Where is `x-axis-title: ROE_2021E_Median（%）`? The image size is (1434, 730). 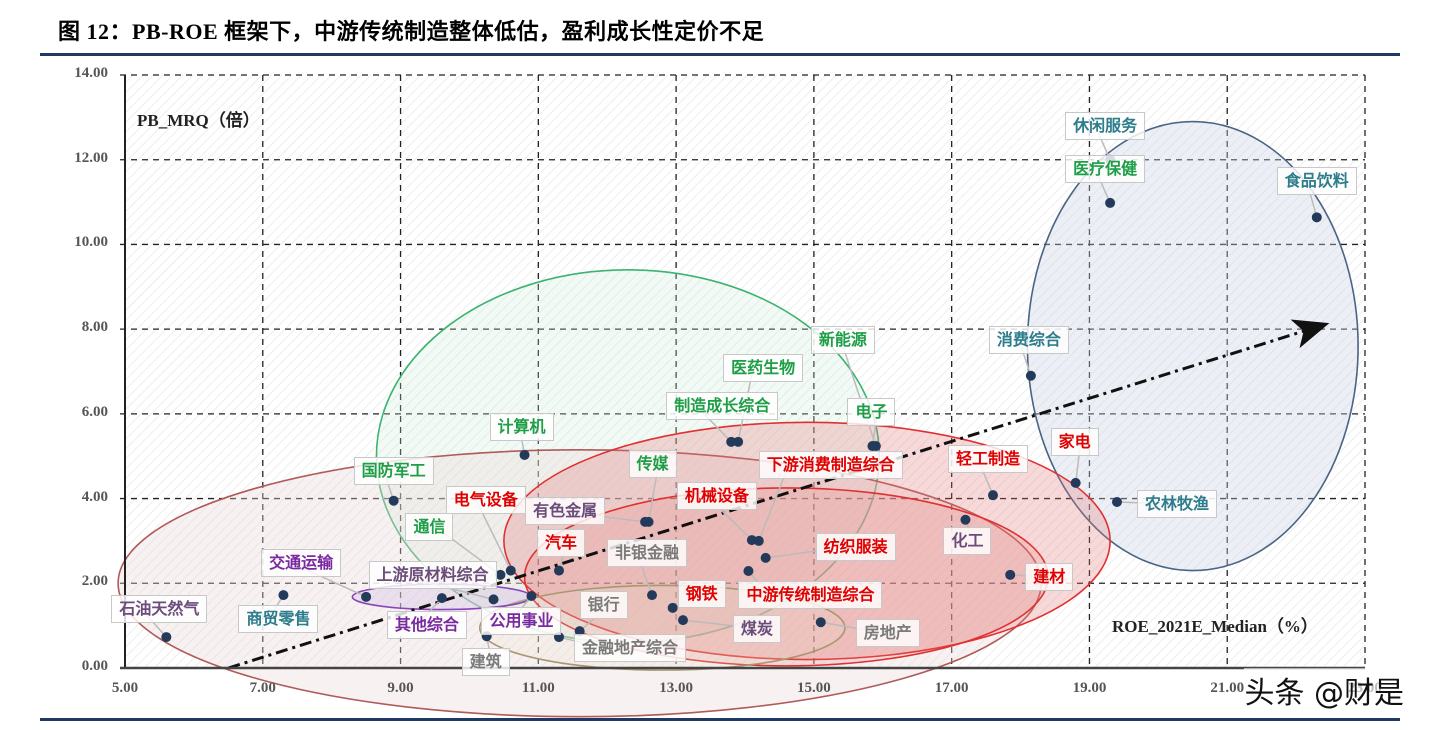
x-axis-title: ROE_2021E_Median（%） is located at coordinates (1215, 626).